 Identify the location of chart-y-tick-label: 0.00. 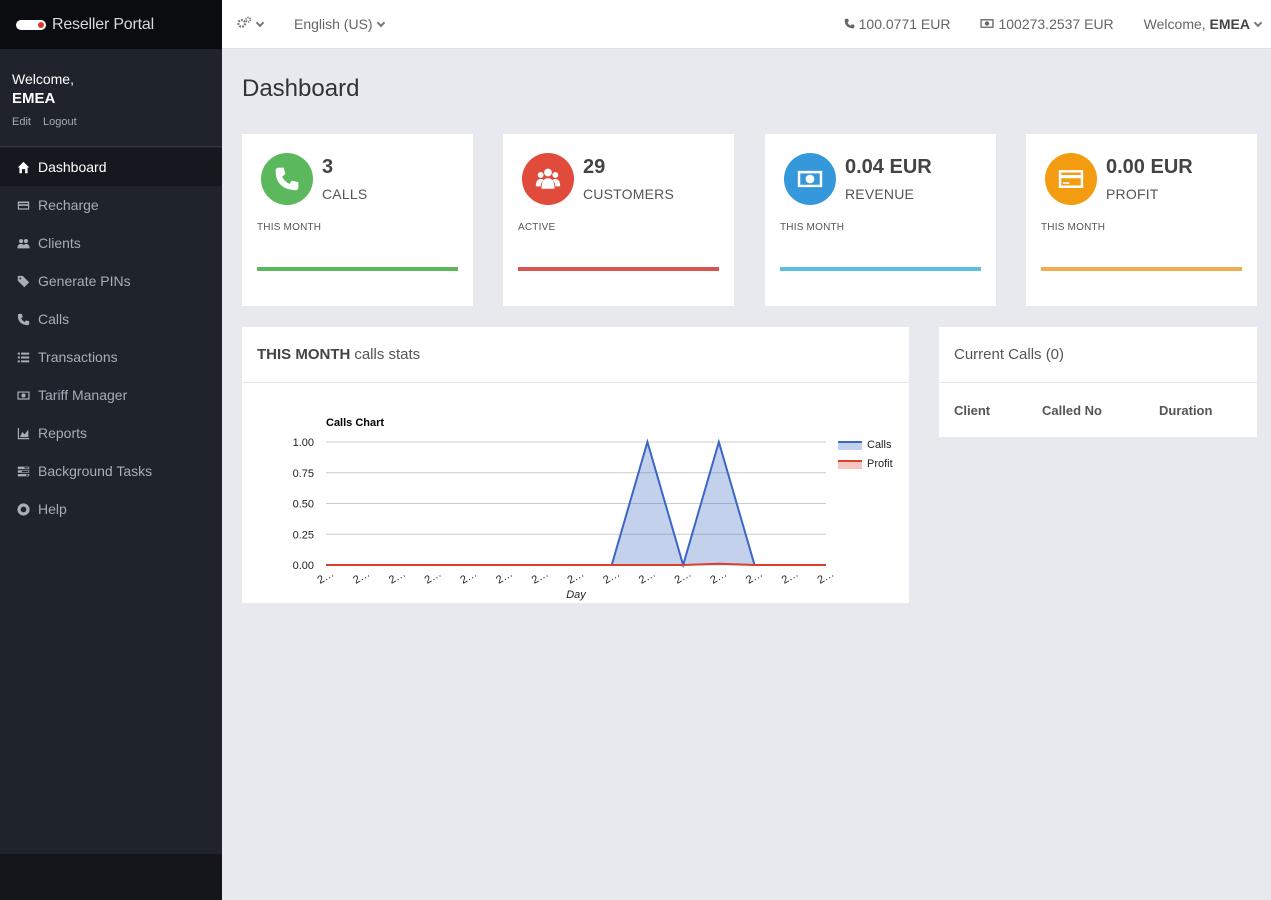
(303, 566).